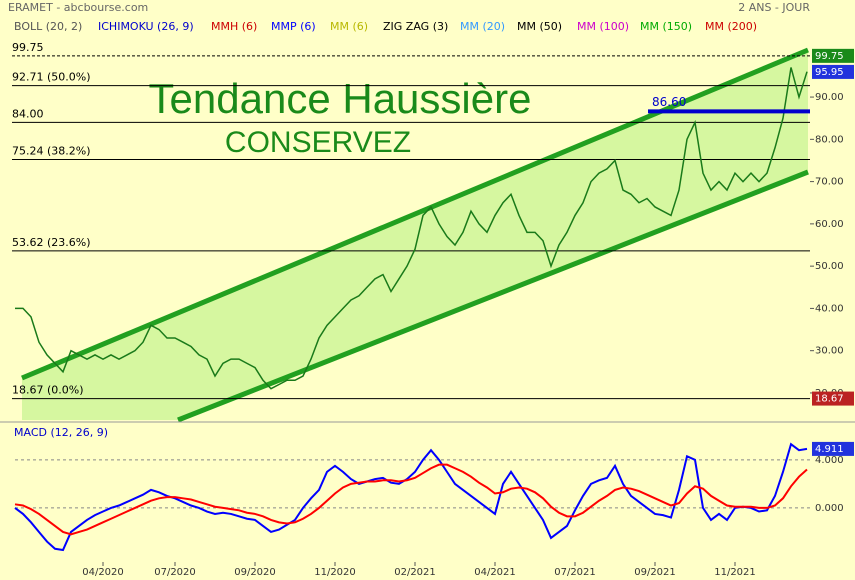  I want to click on indicator-label: BOLL (20, 2), so click(48, 26).